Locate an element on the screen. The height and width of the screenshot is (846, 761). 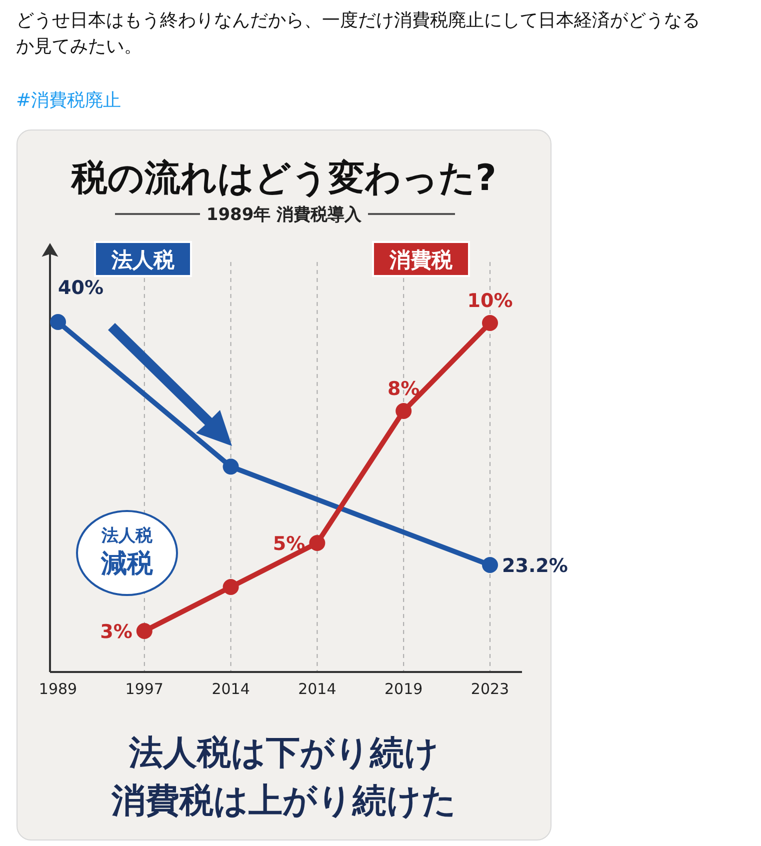
data-label: 5% is located at coordinates (289, 544).